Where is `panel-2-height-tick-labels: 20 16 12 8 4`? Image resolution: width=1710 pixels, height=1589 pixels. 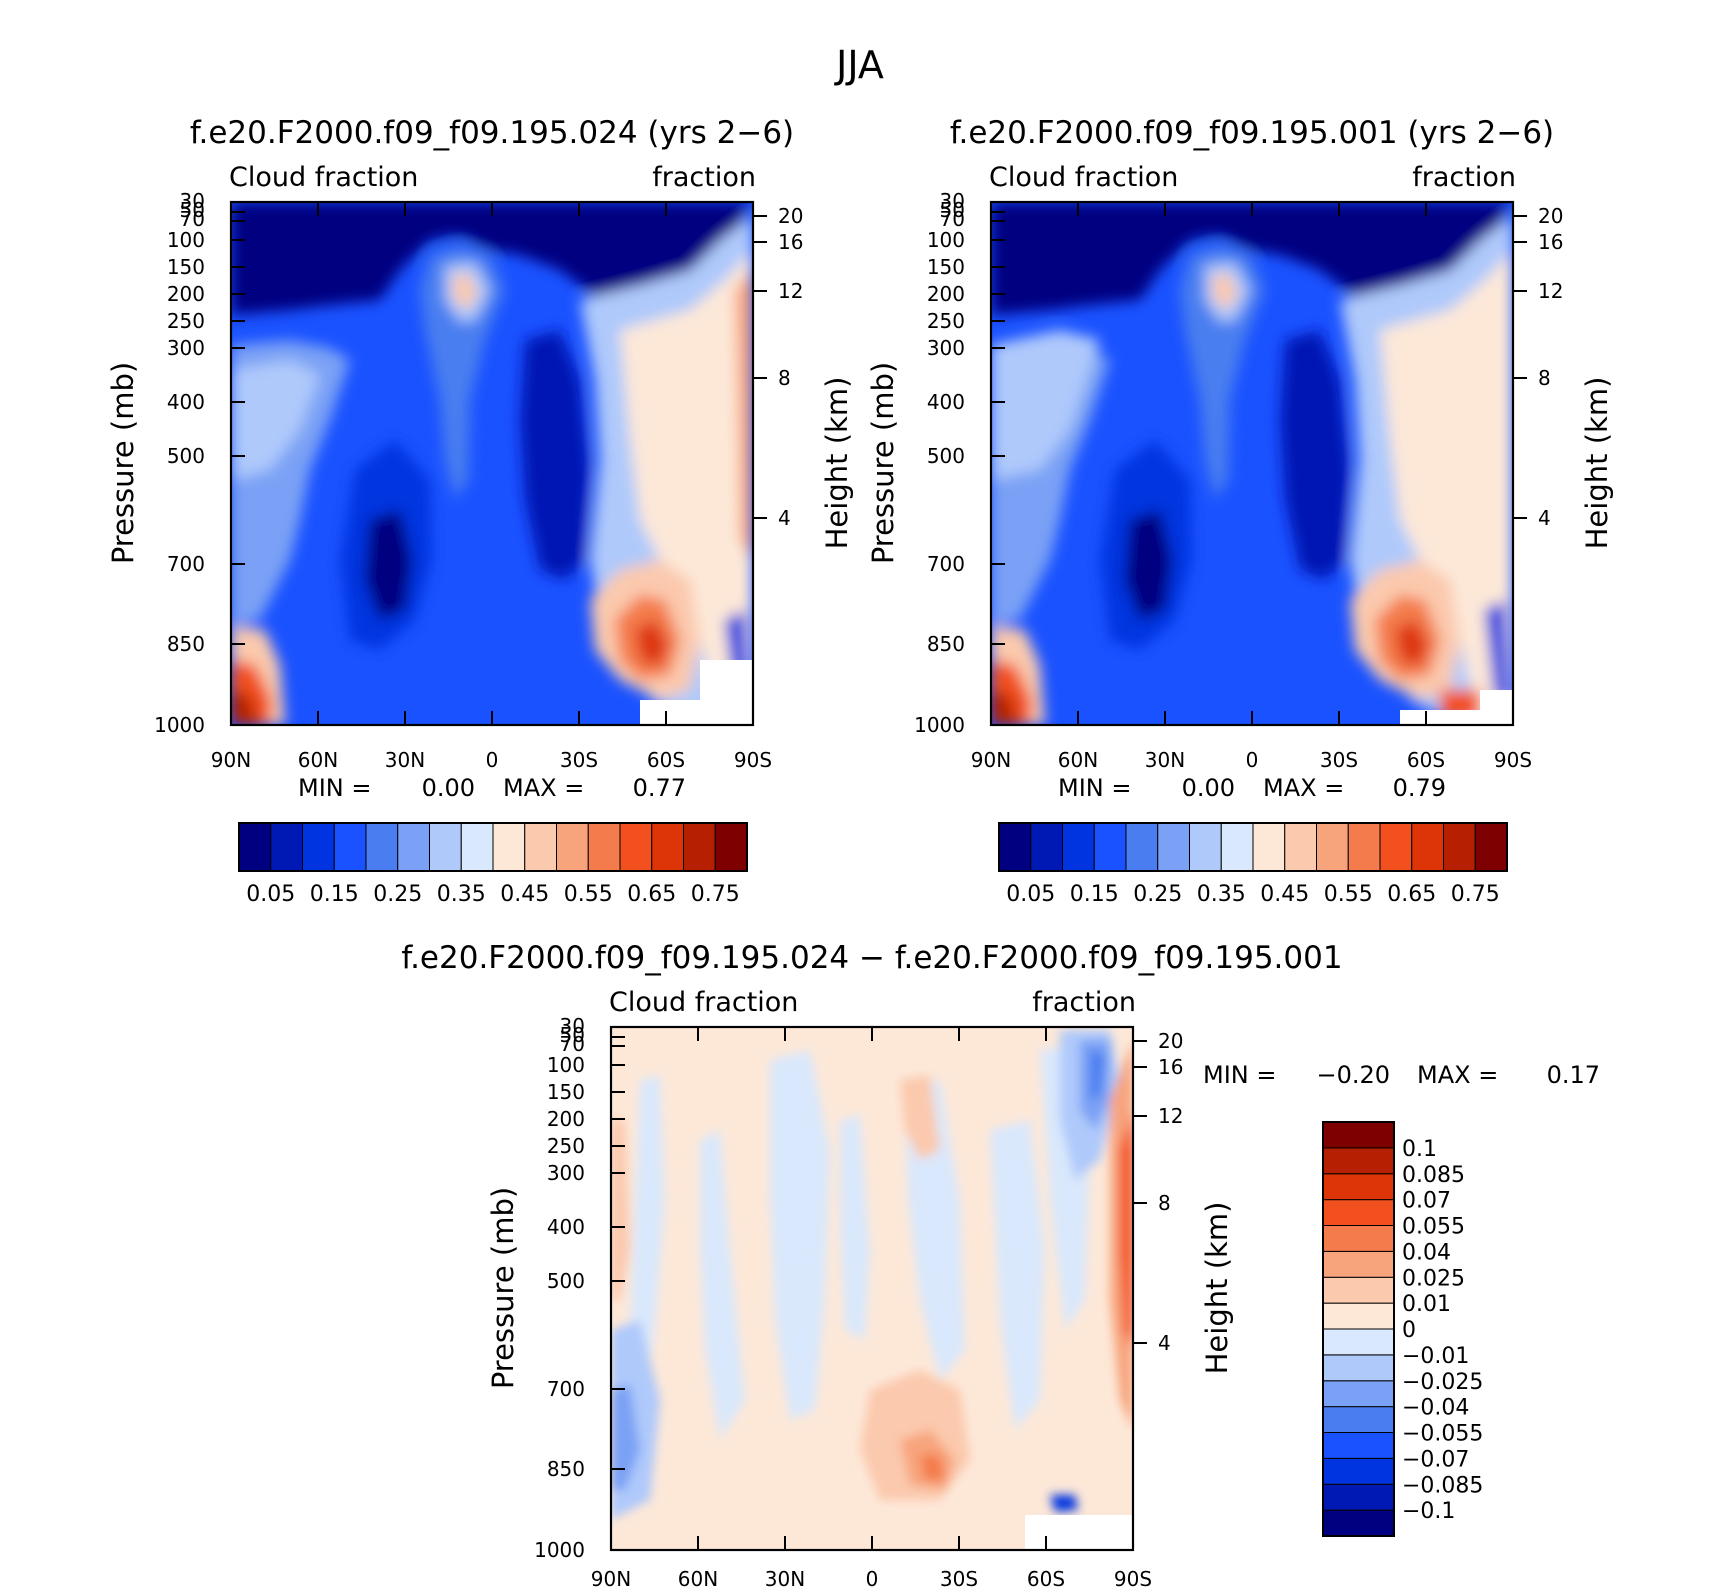 panel-2-height-tick-labels: 20 16 12 8 4 is located at coordinates (1550, 367).